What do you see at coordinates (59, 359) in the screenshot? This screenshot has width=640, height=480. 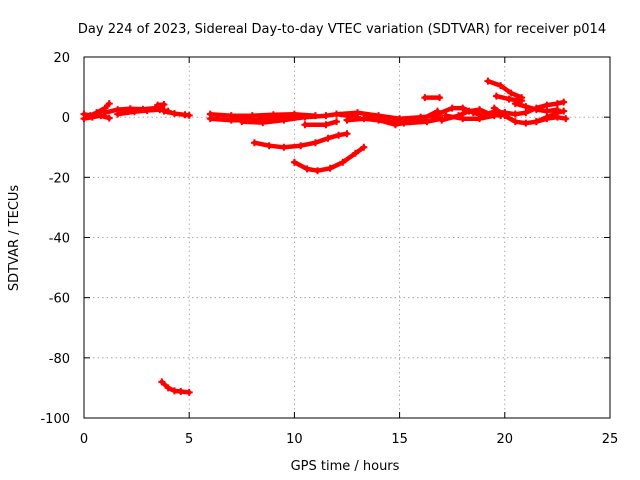 I see `y-tick-label: -80` at bounding box center [59, 359].